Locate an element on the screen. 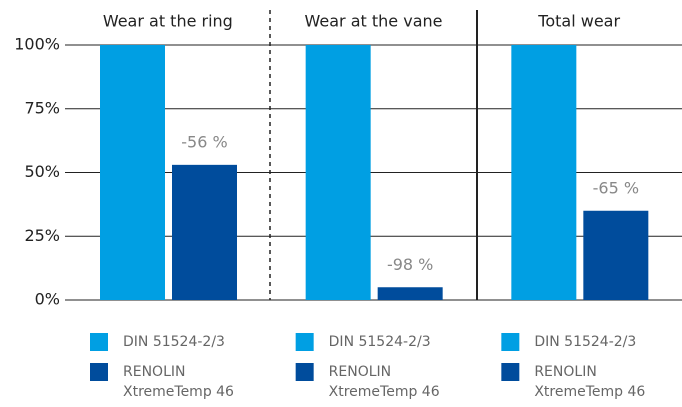  group-header: Wear at the vane is located at coordinates (374, 21).